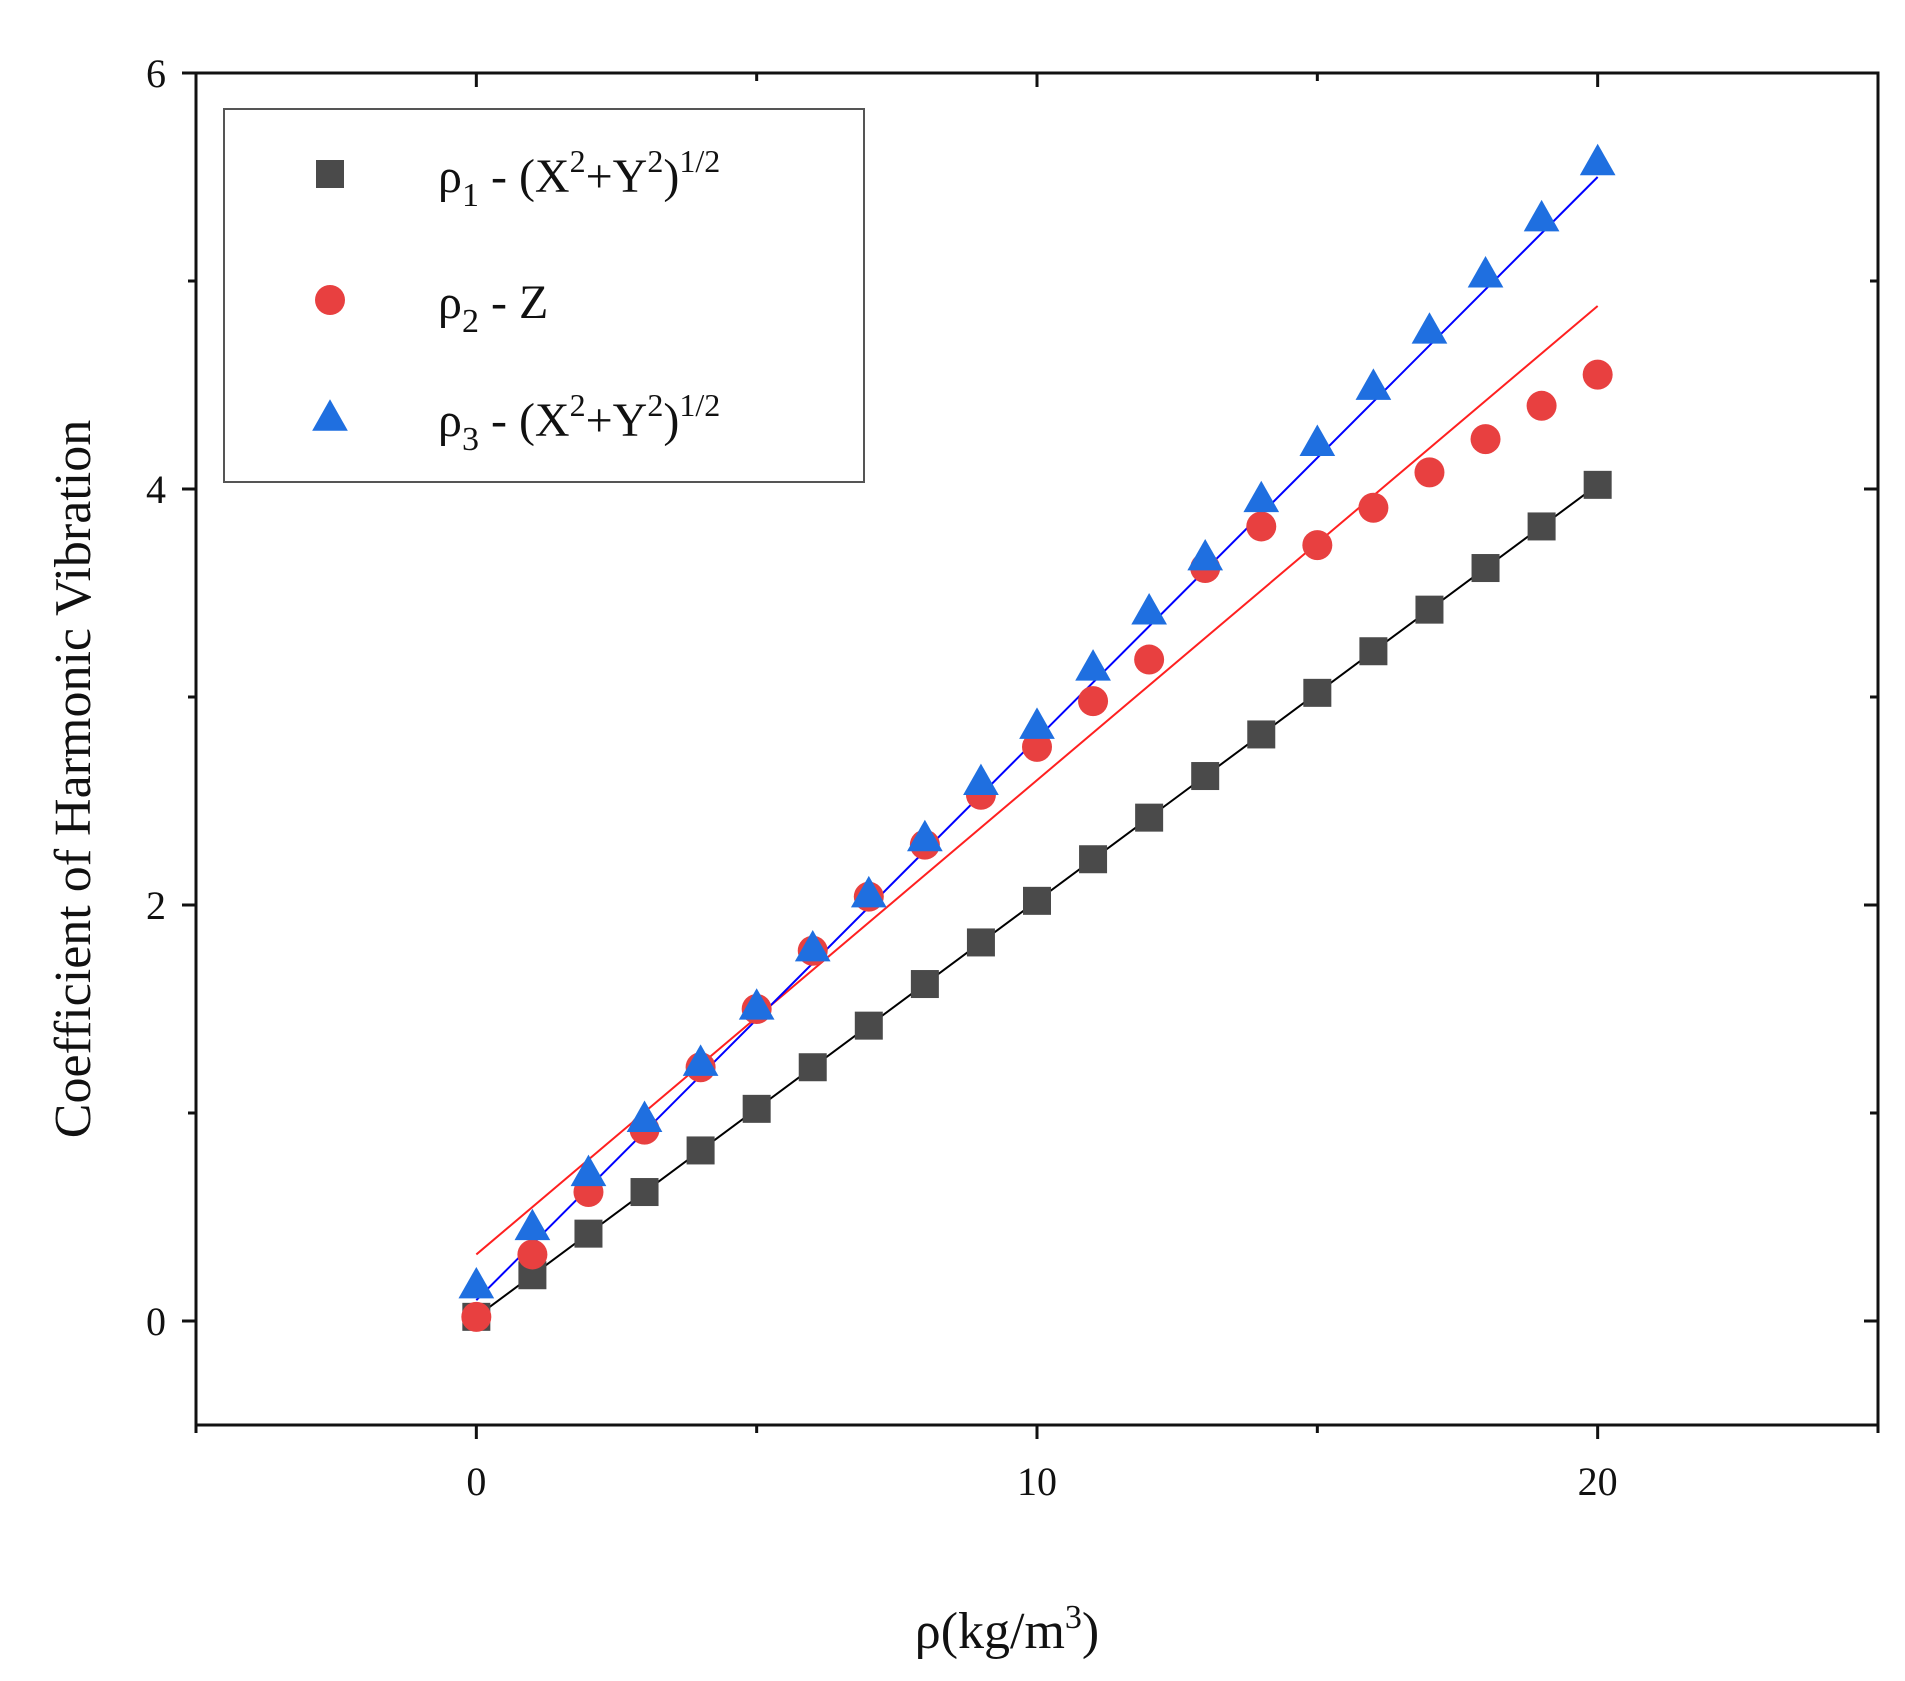 Image resolution: width=1905 pixels, height=1681 pixels. I want to click on legend-label-2: ρ2 - Z, so click(493, 308).